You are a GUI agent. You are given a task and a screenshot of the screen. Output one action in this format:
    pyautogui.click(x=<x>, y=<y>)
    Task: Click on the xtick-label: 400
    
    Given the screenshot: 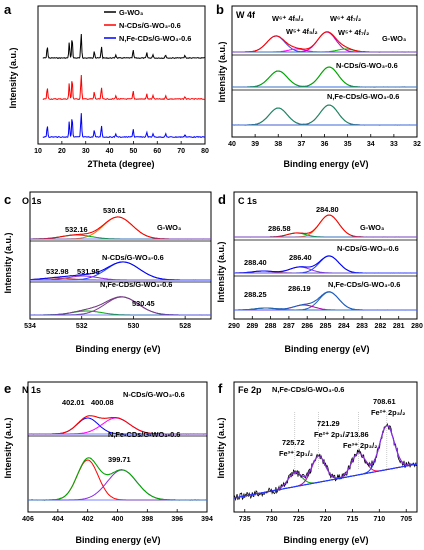 What is the action you would take?
    pyautogui.click(x=118, y=519)
    